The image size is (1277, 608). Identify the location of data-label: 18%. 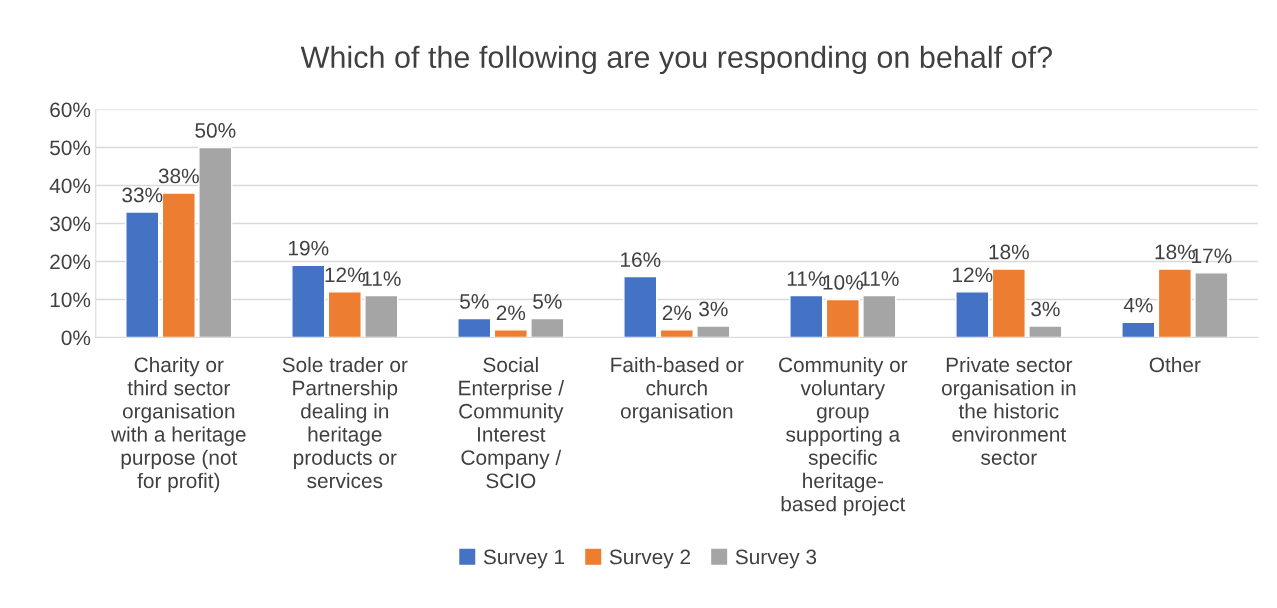
(1009, 252).